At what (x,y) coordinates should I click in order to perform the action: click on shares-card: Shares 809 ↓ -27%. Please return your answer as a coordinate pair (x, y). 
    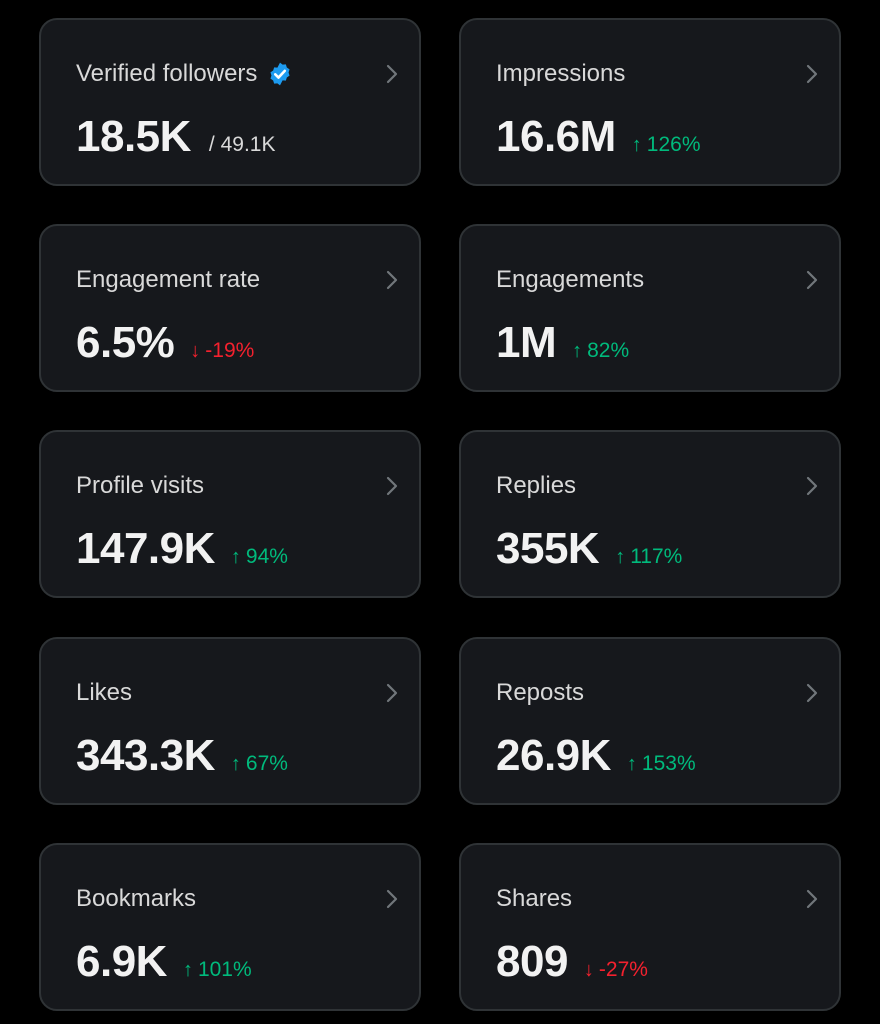
    Looking at the image, I should click on (650, 927).